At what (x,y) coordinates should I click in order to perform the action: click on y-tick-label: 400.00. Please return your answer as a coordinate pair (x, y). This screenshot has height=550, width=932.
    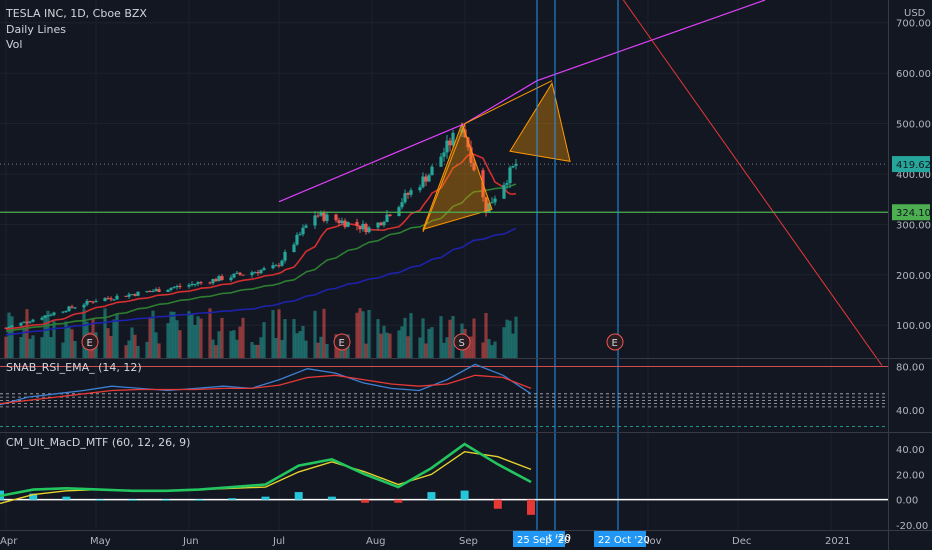
    Looking at the image, I should click on (913, 175).